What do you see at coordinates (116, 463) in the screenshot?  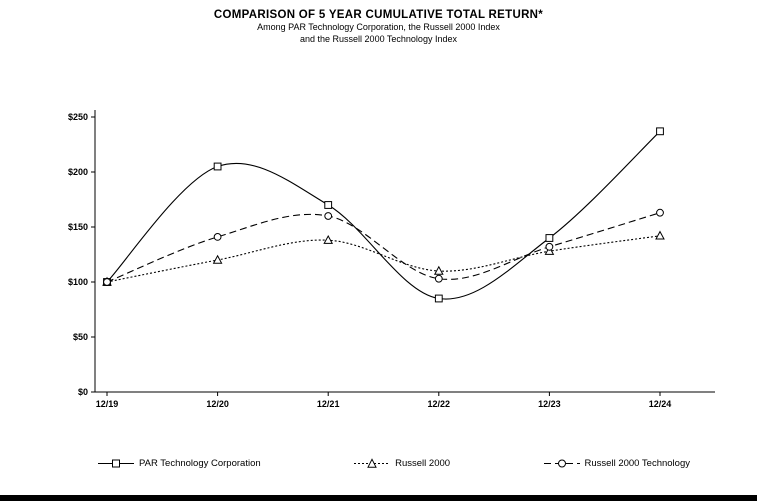 I see `square-marker-icon` at bounding box center [116, 463].